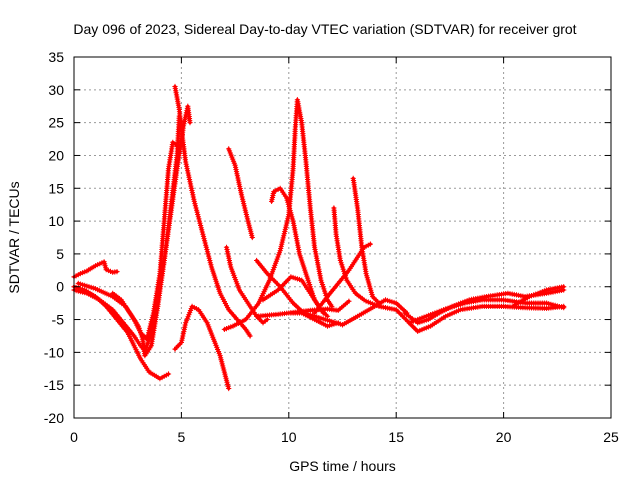  Describe the element at coordinates (54, 385) in the screenshot. I see `y-tick-label: -15` at that location.